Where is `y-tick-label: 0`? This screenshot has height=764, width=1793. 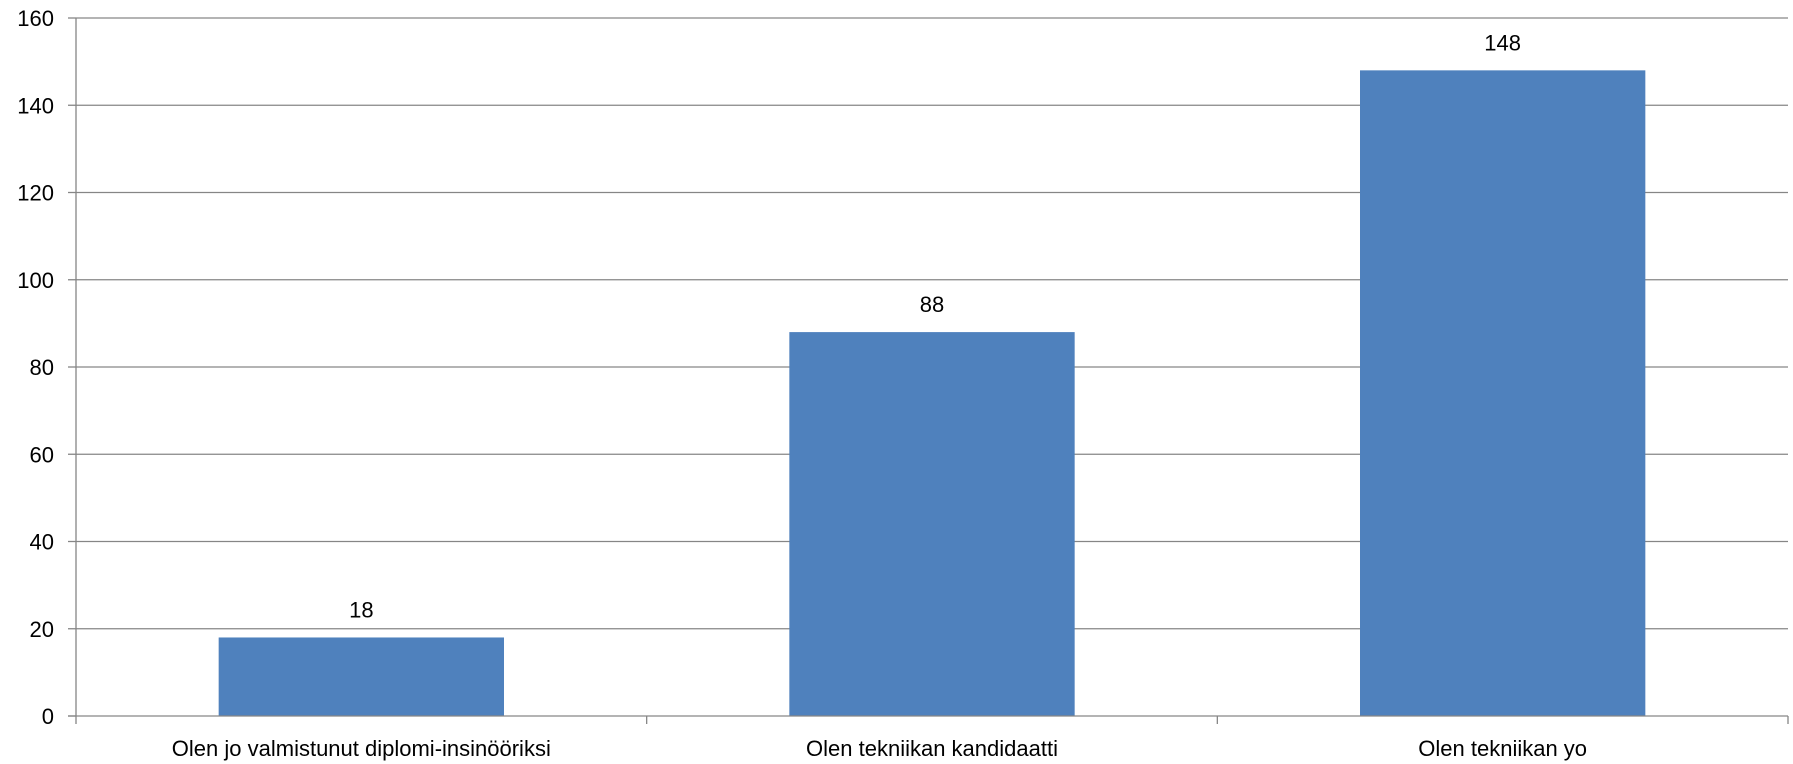 y-tick-label: 0 is located at coordinates (48, 716).